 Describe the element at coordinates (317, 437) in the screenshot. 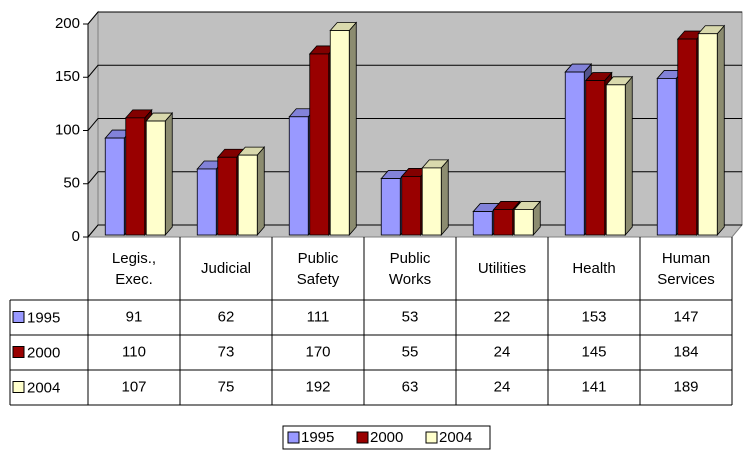

I see `legend-label: 1995` at that location.